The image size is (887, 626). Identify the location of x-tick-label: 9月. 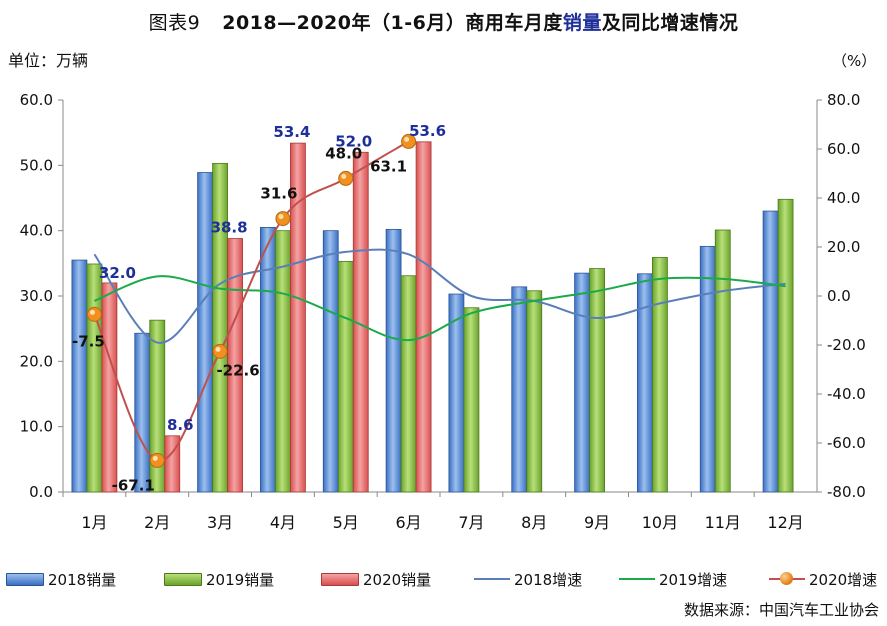
(597, 522).